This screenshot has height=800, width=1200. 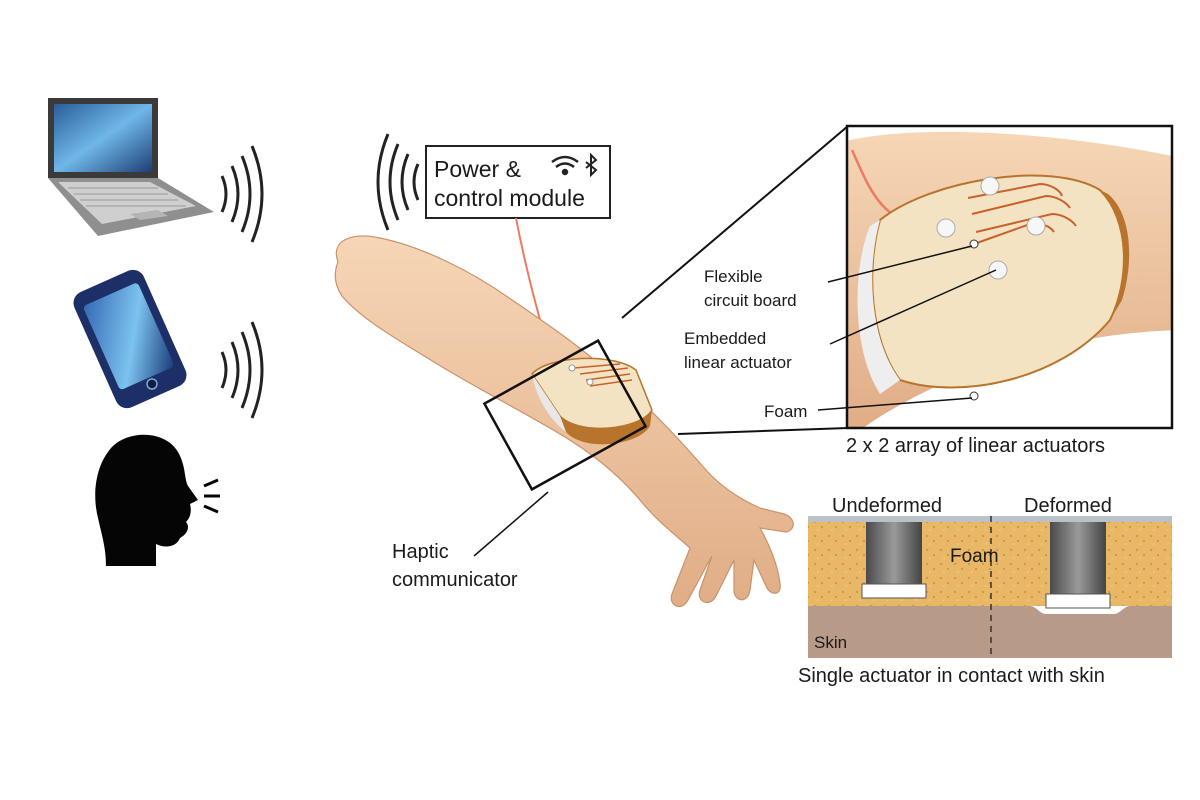 I want to click on foam-inset-label: Foam, so click(x=974, y=556).